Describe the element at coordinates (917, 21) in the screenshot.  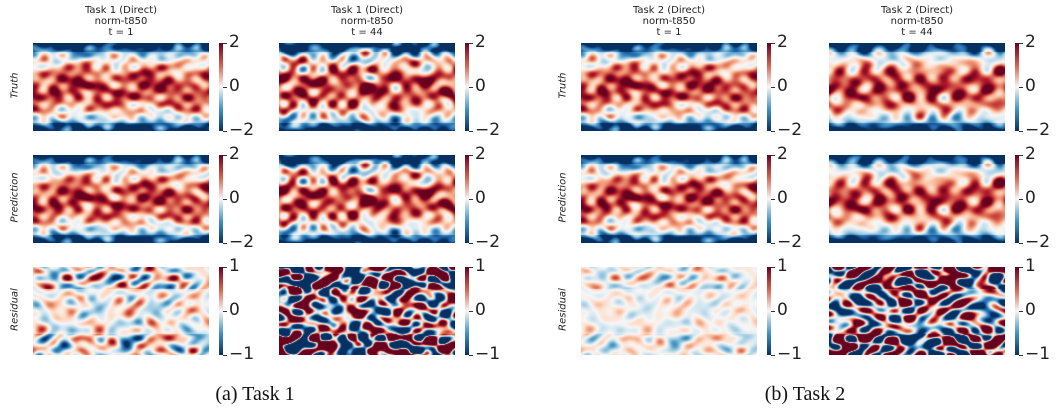
I see `panel-title: Task 2 (Direct) norm-t850 t = 44` at that location.